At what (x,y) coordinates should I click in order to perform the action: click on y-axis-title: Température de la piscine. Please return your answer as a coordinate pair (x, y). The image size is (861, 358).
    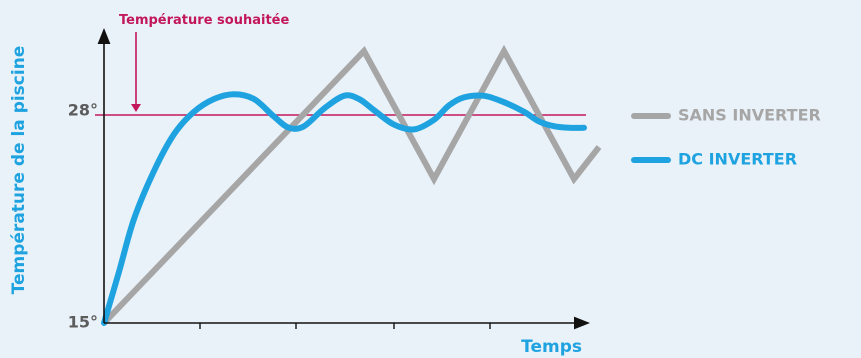
    Looking at the image, I should click on (19, 170).